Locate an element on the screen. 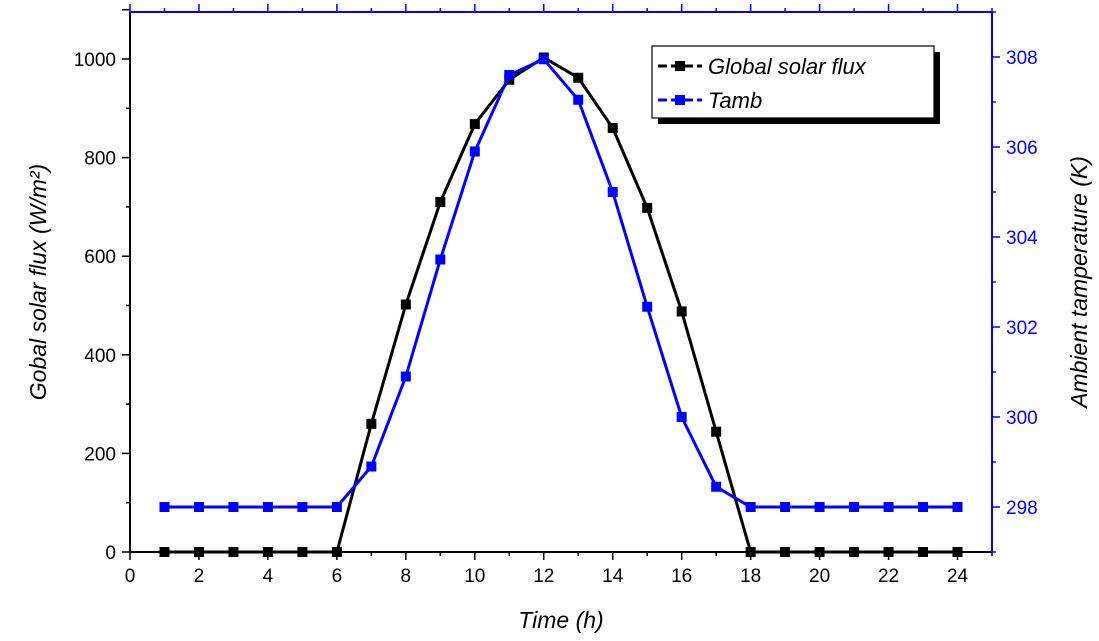 The height and width of the screenshot is (641, 1099). x-tick-label: 16 is located at coordinates (681, 576).